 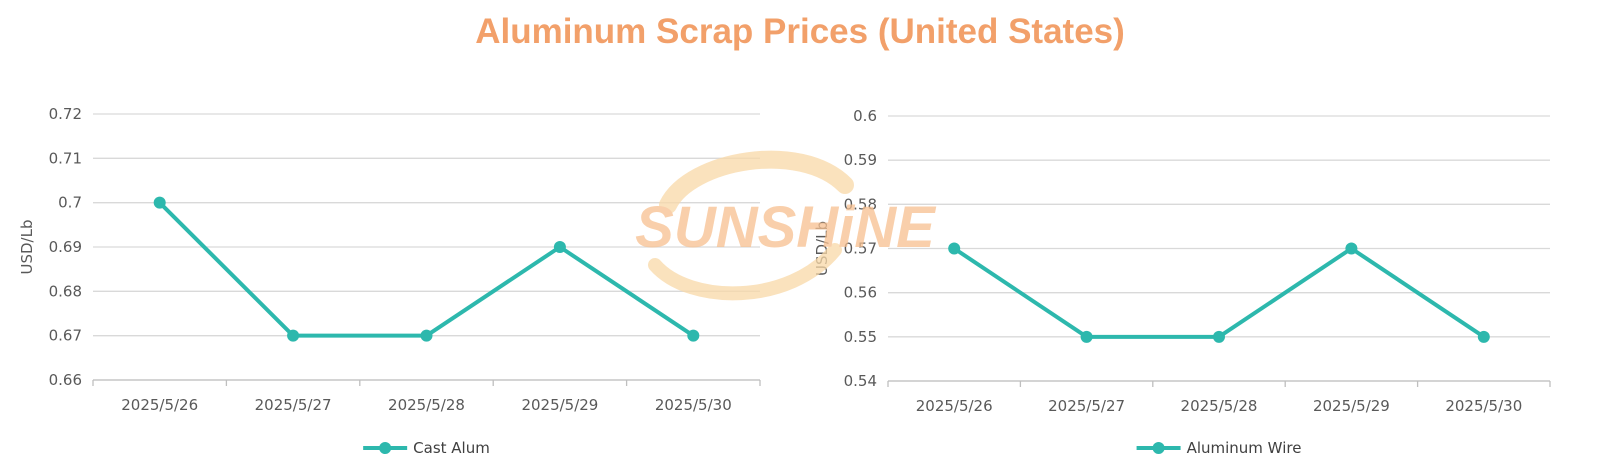 What do you see at coordinates (865, 116) in the screenshot?
I see `y-tick-label: 0.6` at bounding box center [865, 116].